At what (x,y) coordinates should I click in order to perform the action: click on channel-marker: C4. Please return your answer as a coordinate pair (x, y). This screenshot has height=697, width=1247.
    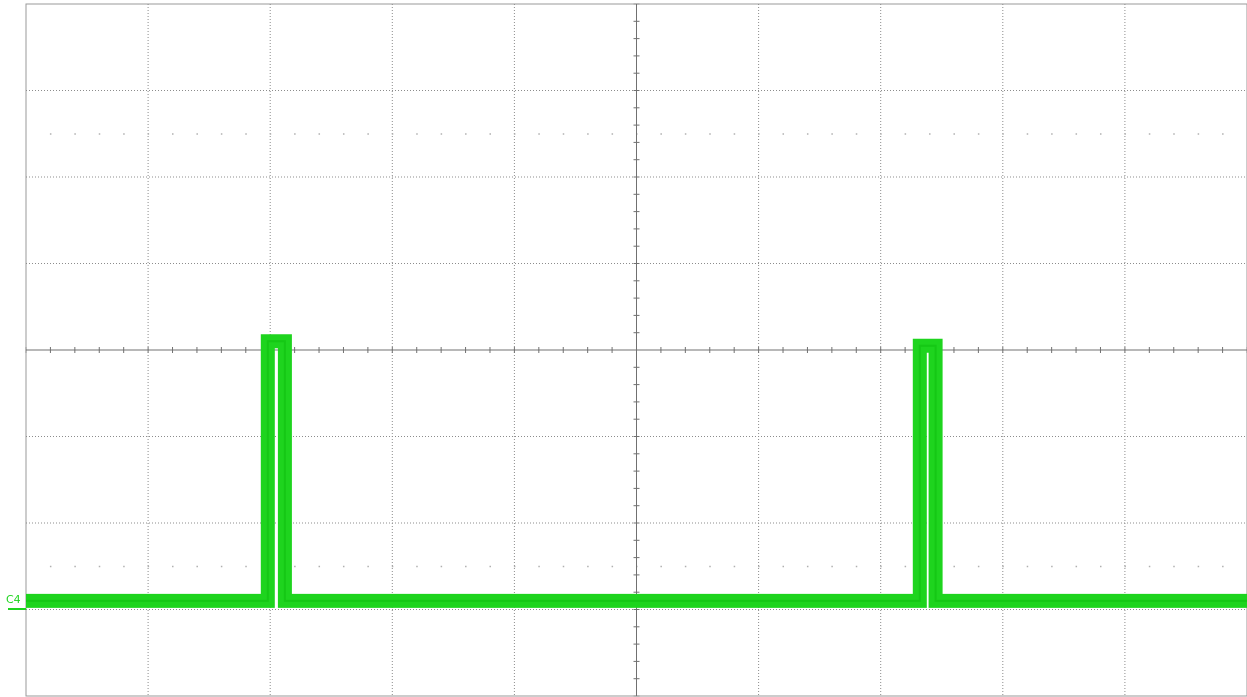
    Looking at the image, I should click on (16, 601).